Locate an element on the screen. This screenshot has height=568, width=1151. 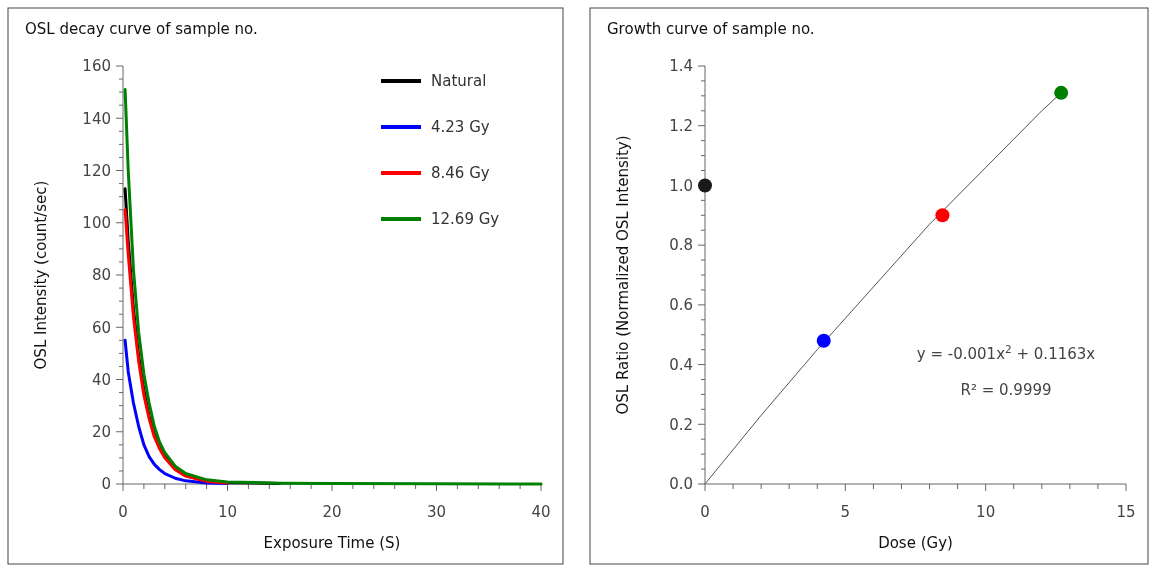
y-tick-label: 160 is located at coordinates (96, 66).